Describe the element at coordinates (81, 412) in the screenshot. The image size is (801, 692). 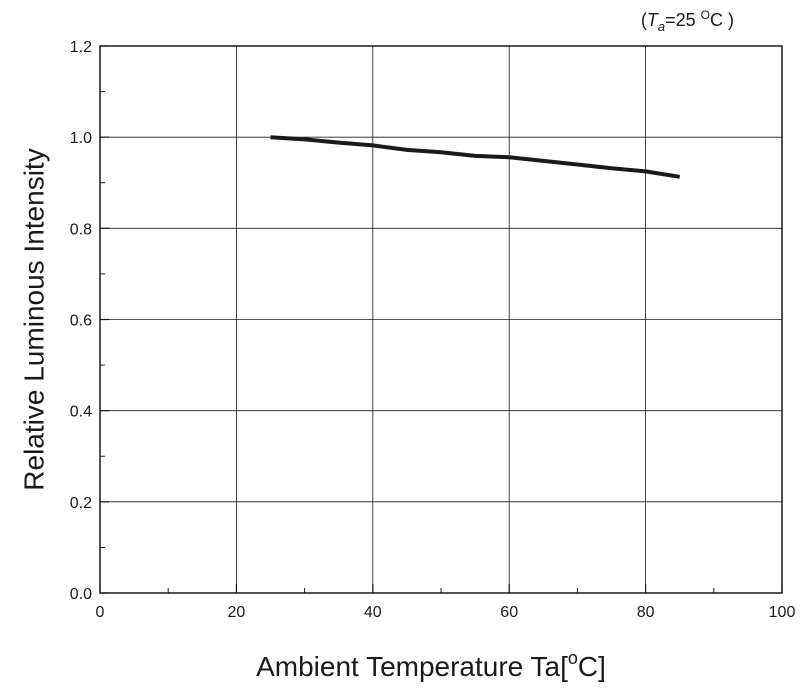
I see `y-tick-label: 0.4` at that location.